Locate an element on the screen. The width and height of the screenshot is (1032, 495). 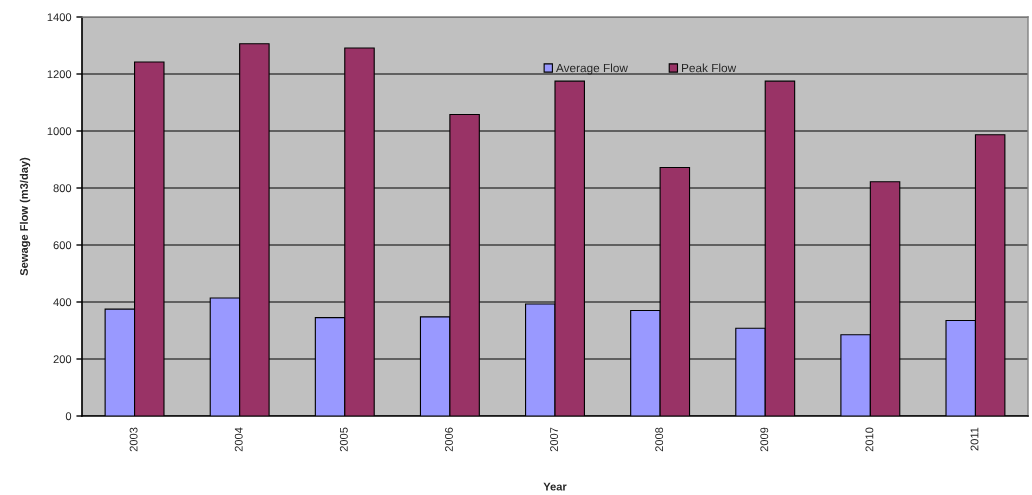
y-tick-label: 1200 is located at coordinates (59, 74).